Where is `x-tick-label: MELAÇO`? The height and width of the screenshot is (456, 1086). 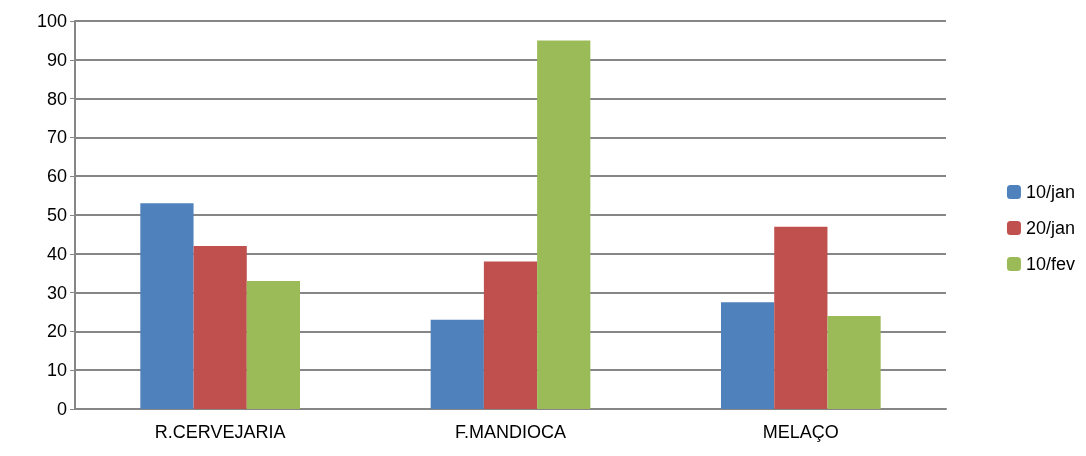
x-tick-label: MELAÇO is located at coordinates (800, 432).